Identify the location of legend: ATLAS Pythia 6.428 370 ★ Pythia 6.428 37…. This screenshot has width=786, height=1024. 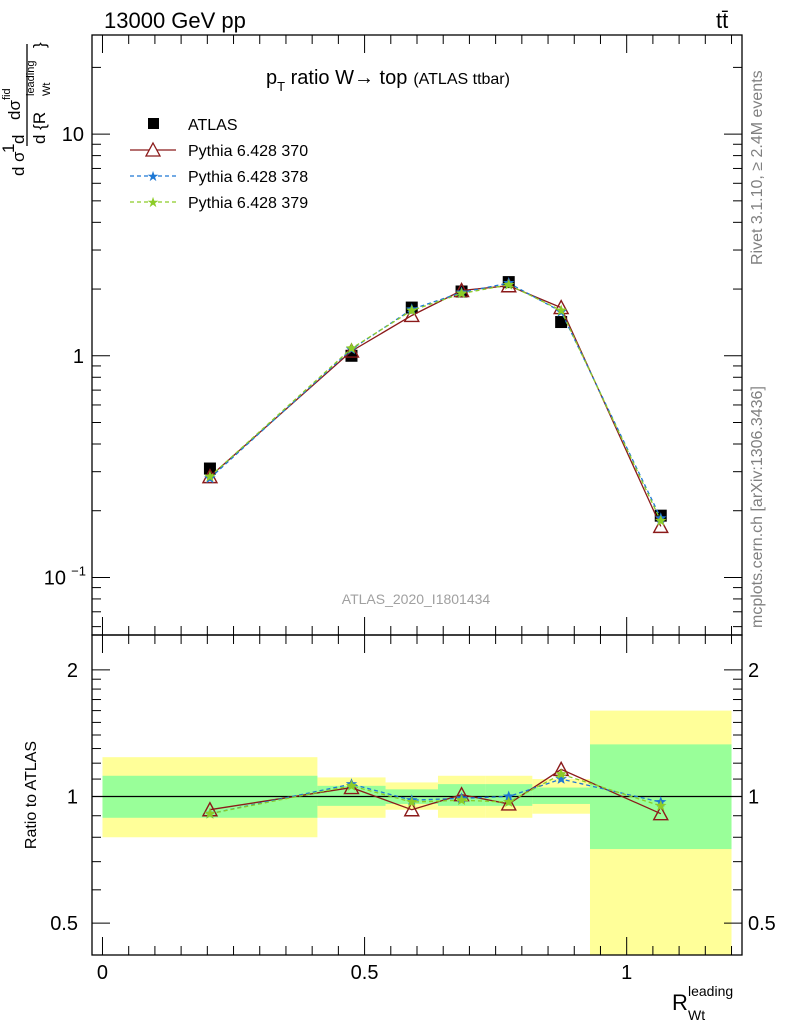
(219, 164).